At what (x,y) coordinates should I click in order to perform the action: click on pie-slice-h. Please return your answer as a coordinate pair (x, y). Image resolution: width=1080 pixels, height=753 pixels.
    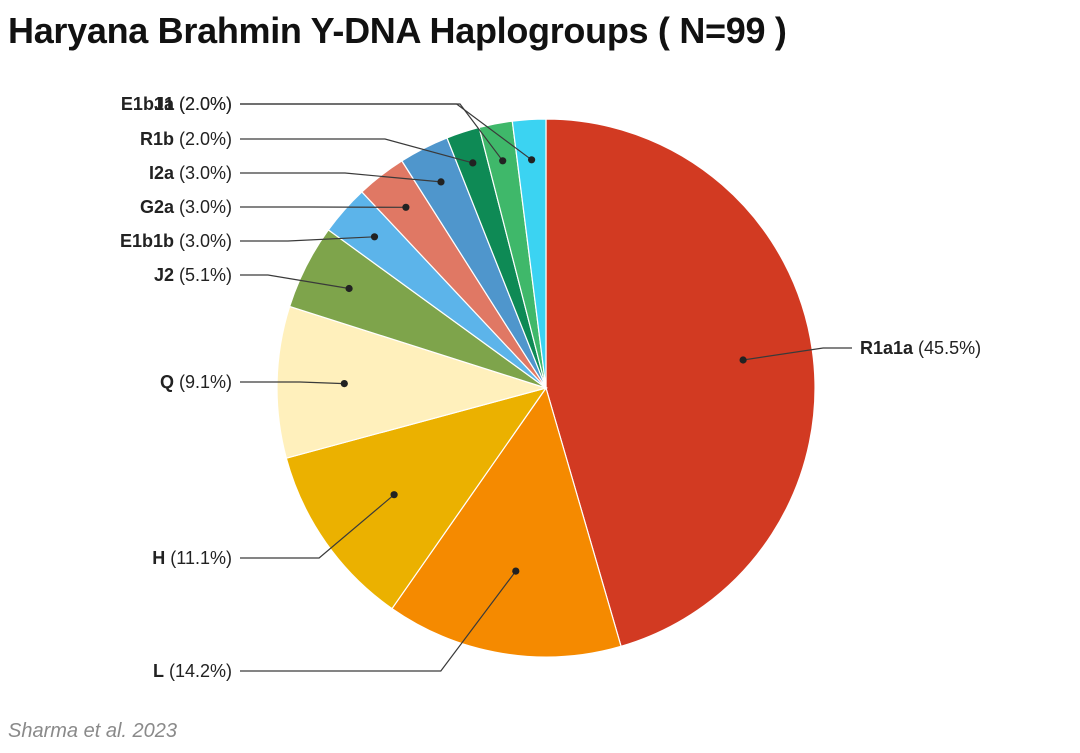
    Looking at the image, I should click on (416, 498).